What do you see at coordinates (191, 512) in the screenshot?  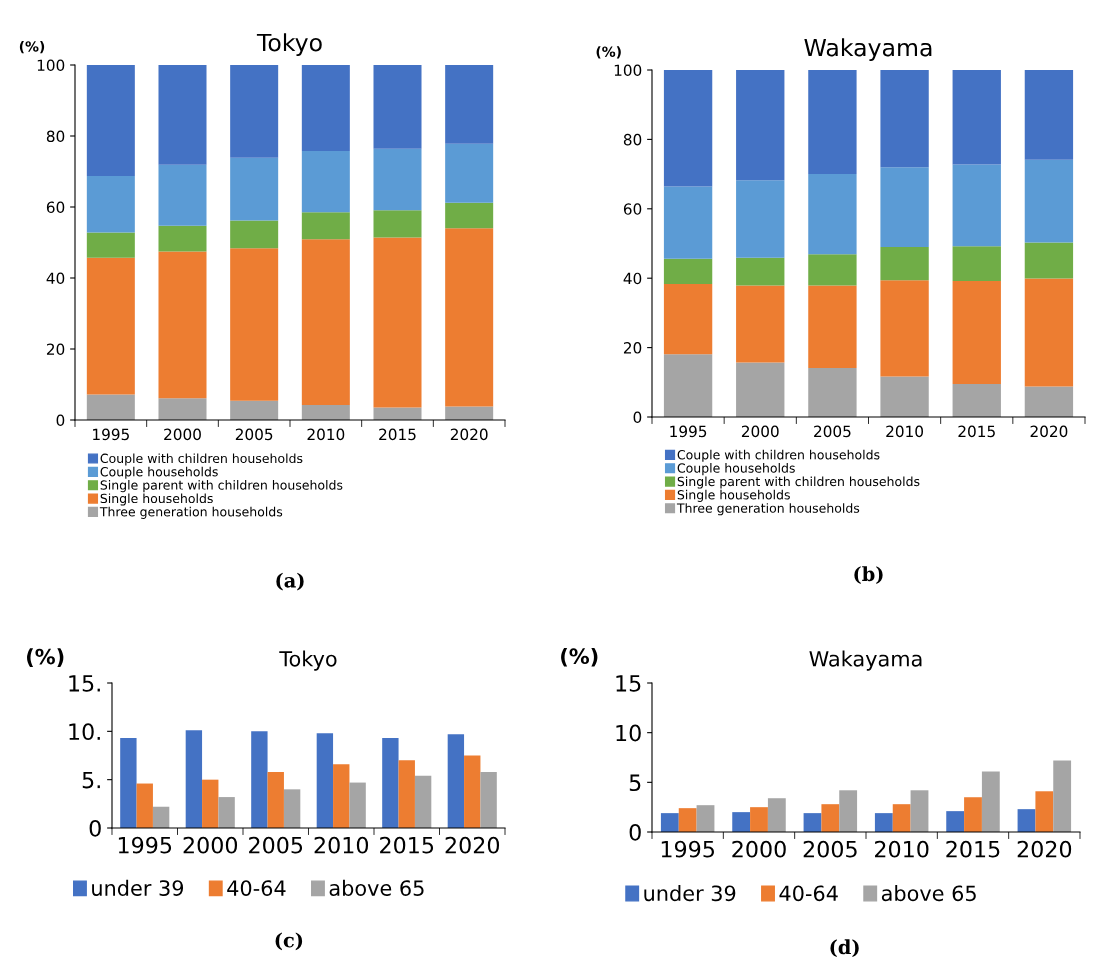 I see `legend-label: Three generation households` at bounding box center [191, 512].